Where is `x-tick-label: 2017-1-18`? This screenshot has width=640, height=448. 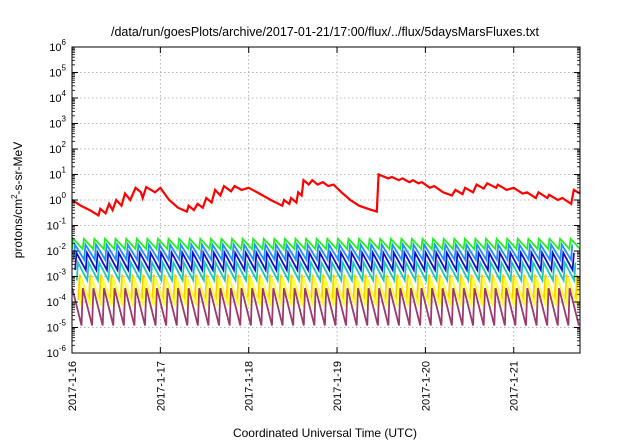 x-tick-label: 2017-1-18 is located at coordinates (250, 386).